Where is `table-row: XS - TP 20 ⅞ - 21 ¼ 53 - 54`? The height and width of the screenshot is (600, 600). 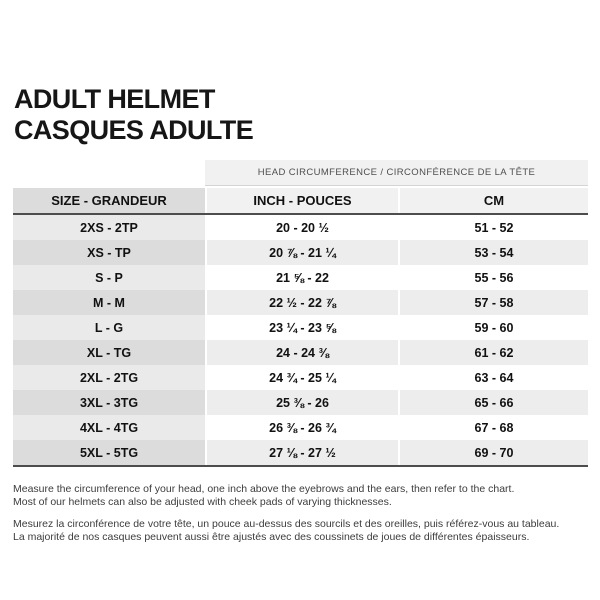 table-row: XS - TP 20 ⅞ - 21 ¼ 53 - 54 is located at coordinates (300, 252).